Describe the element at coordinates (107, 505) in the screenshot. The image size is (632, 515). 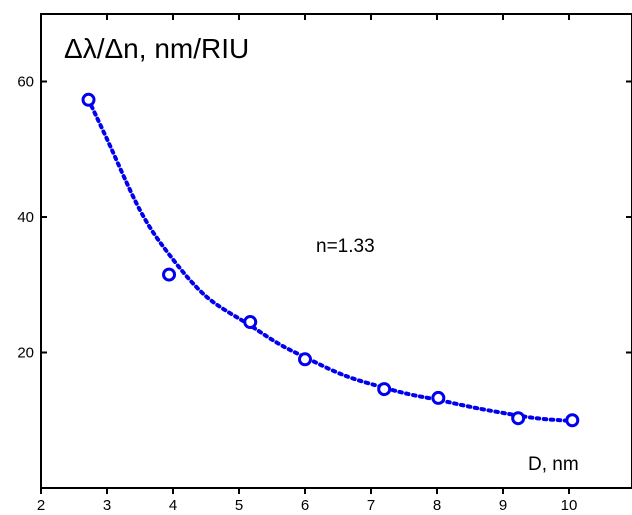
I see `x-tick-label: 3` at that location.